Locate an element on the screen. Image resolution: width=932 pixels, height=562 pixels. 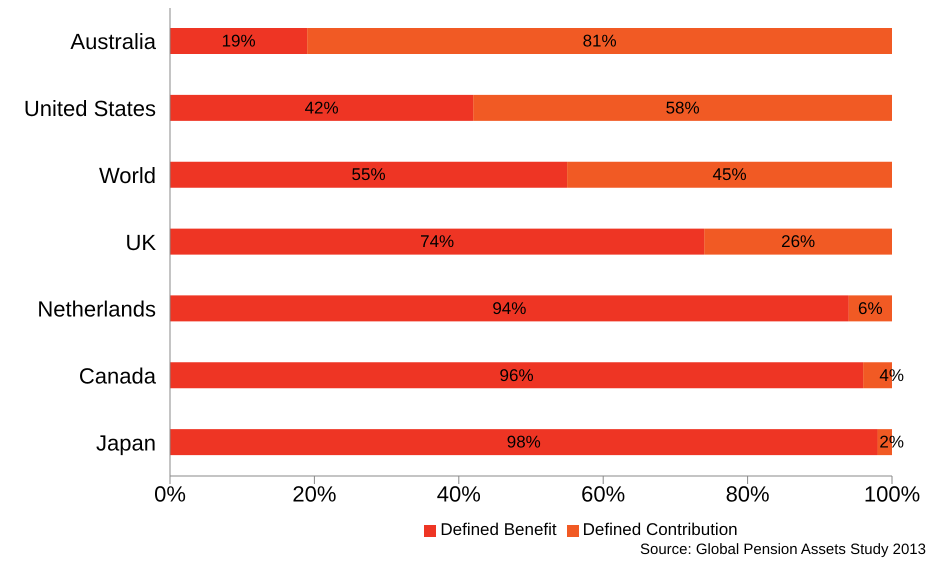
source-note: Source: Global Pension Assets Study 2013 is located at coordinates (783, 549).